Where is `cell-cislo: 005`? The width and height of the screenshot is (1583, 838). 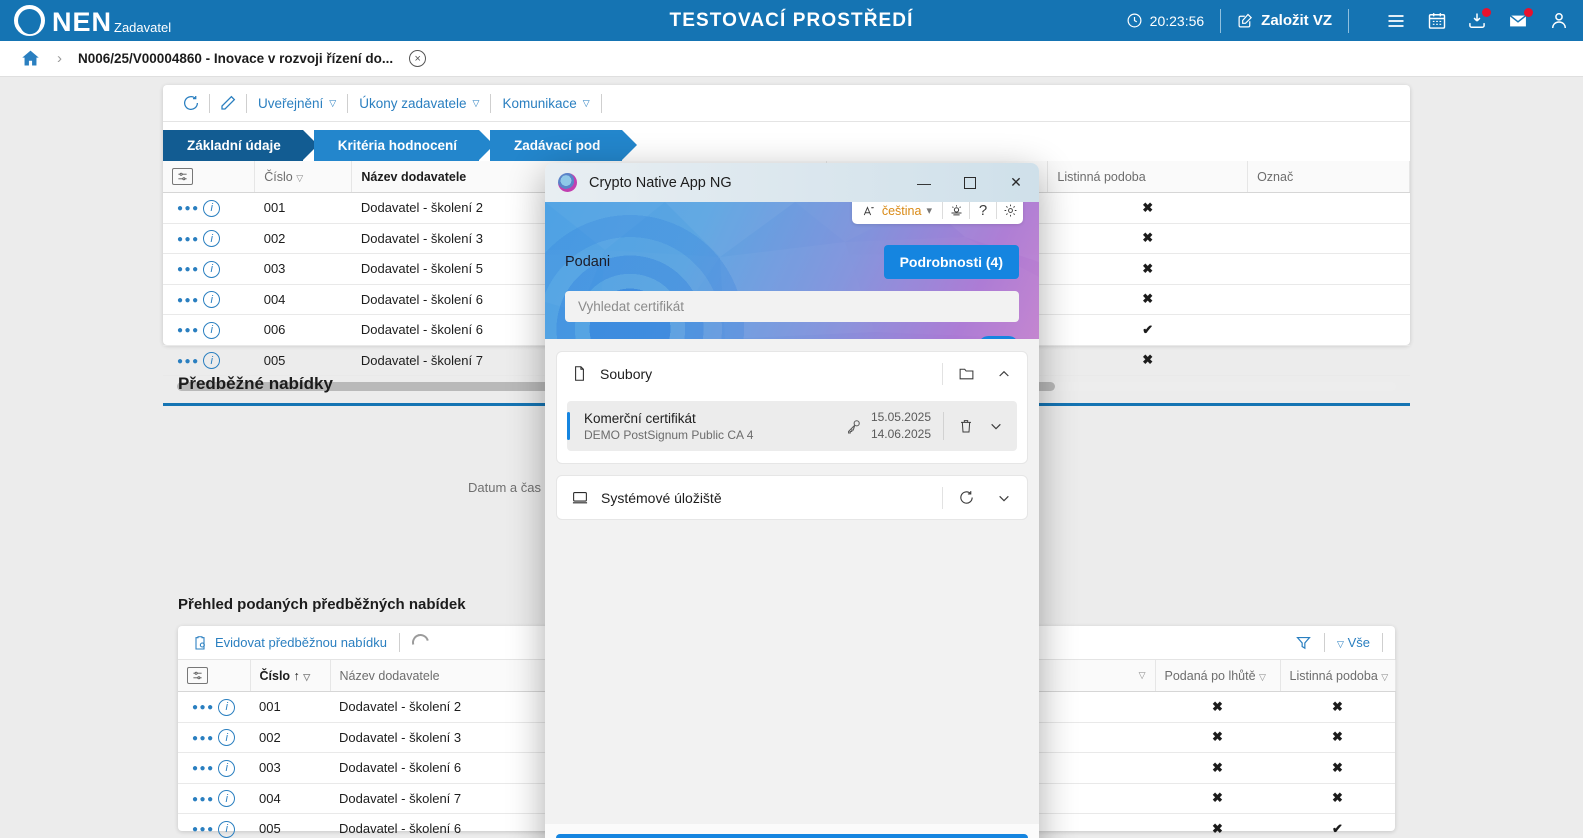 cell-cislo: 005 is located at coordinates (303, 360).